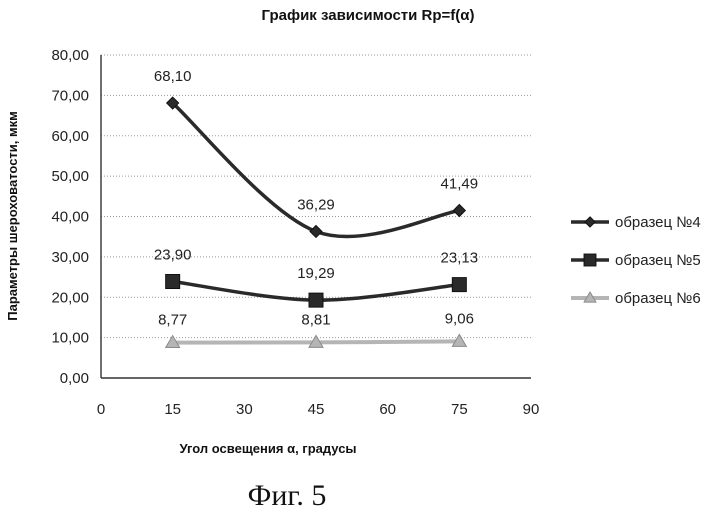 This screenshot has width=728, height=514. What do you see at coordinates (70, 257) in the screenshot?
I see `y-tick-label: 30,00` at bounding box center [70, 257].